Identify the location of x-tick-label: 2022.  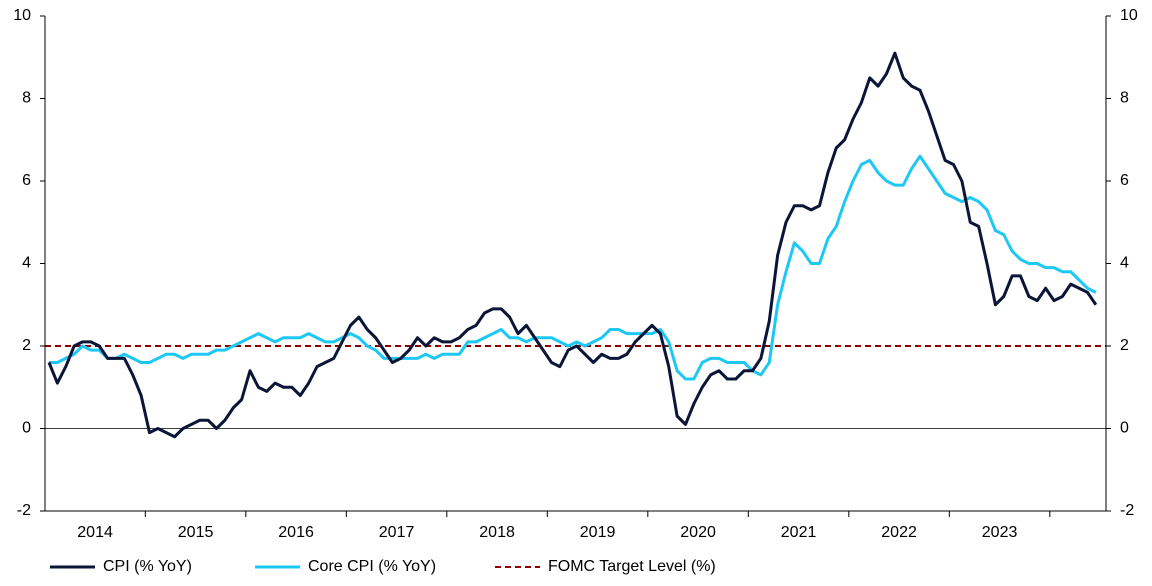
(899, 532).